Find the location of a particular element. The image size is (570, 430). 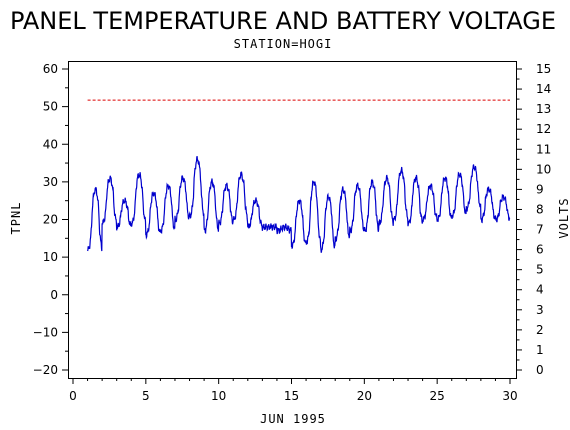

chart-subtitle: STATION=HOGI is located at coordinates (283, 44).